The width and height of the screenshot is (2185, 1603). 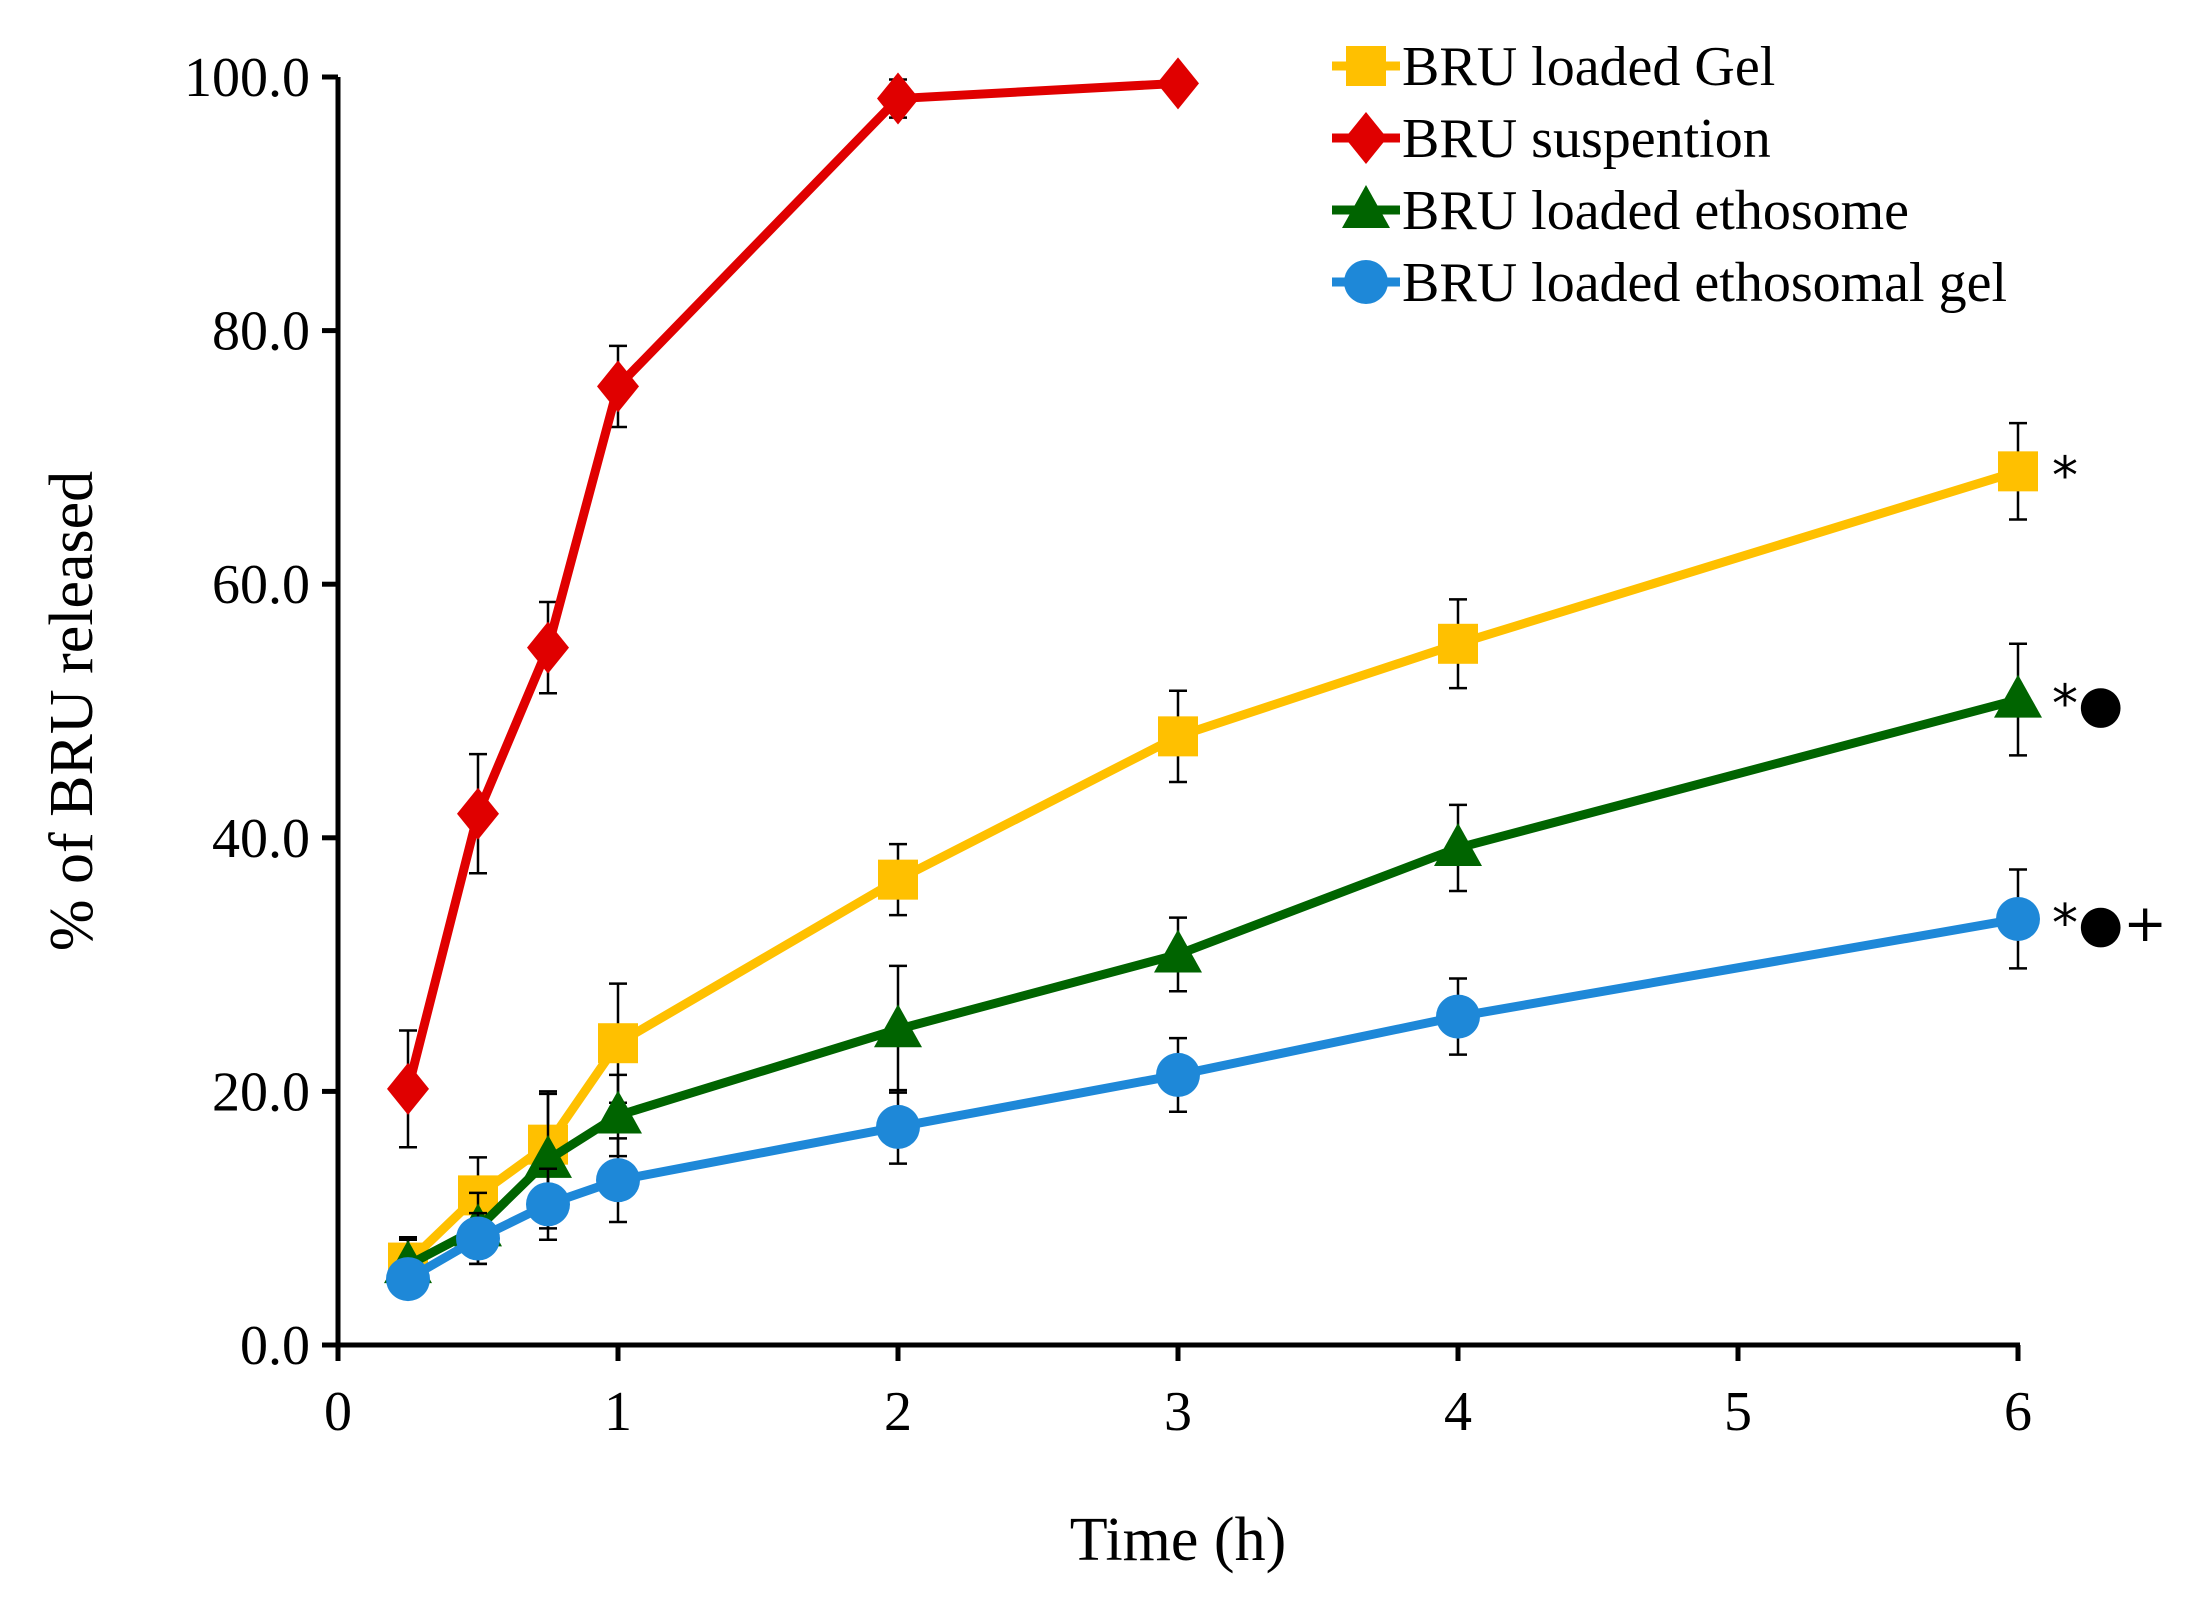 I want to click on legend-item: BRU loaded ethosome, so click(x=1620, y=211).